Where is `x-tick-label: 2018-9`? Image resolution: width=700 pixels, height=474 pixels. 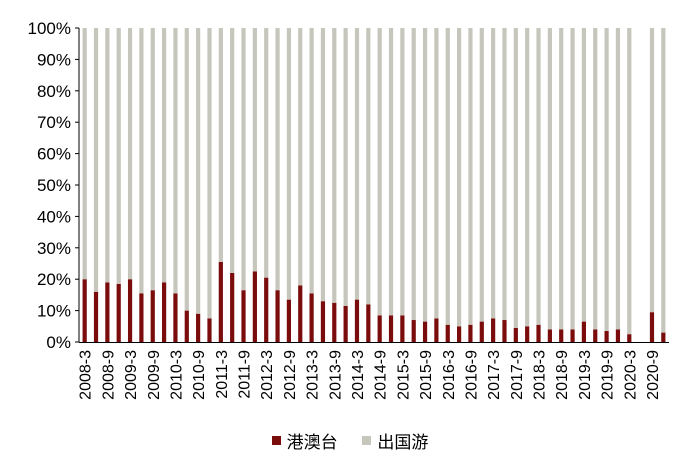 x-tick-label: 2018-9 is located at coordinates (562, 375).